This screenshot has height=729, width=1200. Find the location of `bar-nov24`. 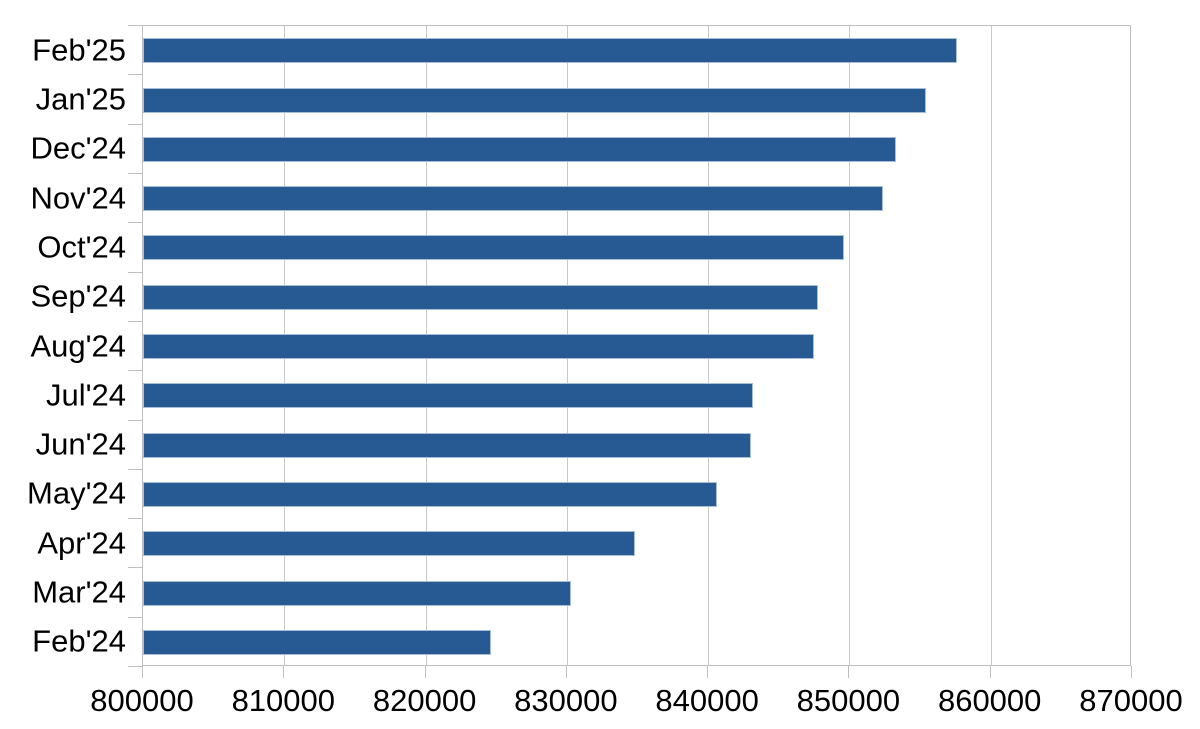

bar-nov24 is located at coordinates (513, 199).